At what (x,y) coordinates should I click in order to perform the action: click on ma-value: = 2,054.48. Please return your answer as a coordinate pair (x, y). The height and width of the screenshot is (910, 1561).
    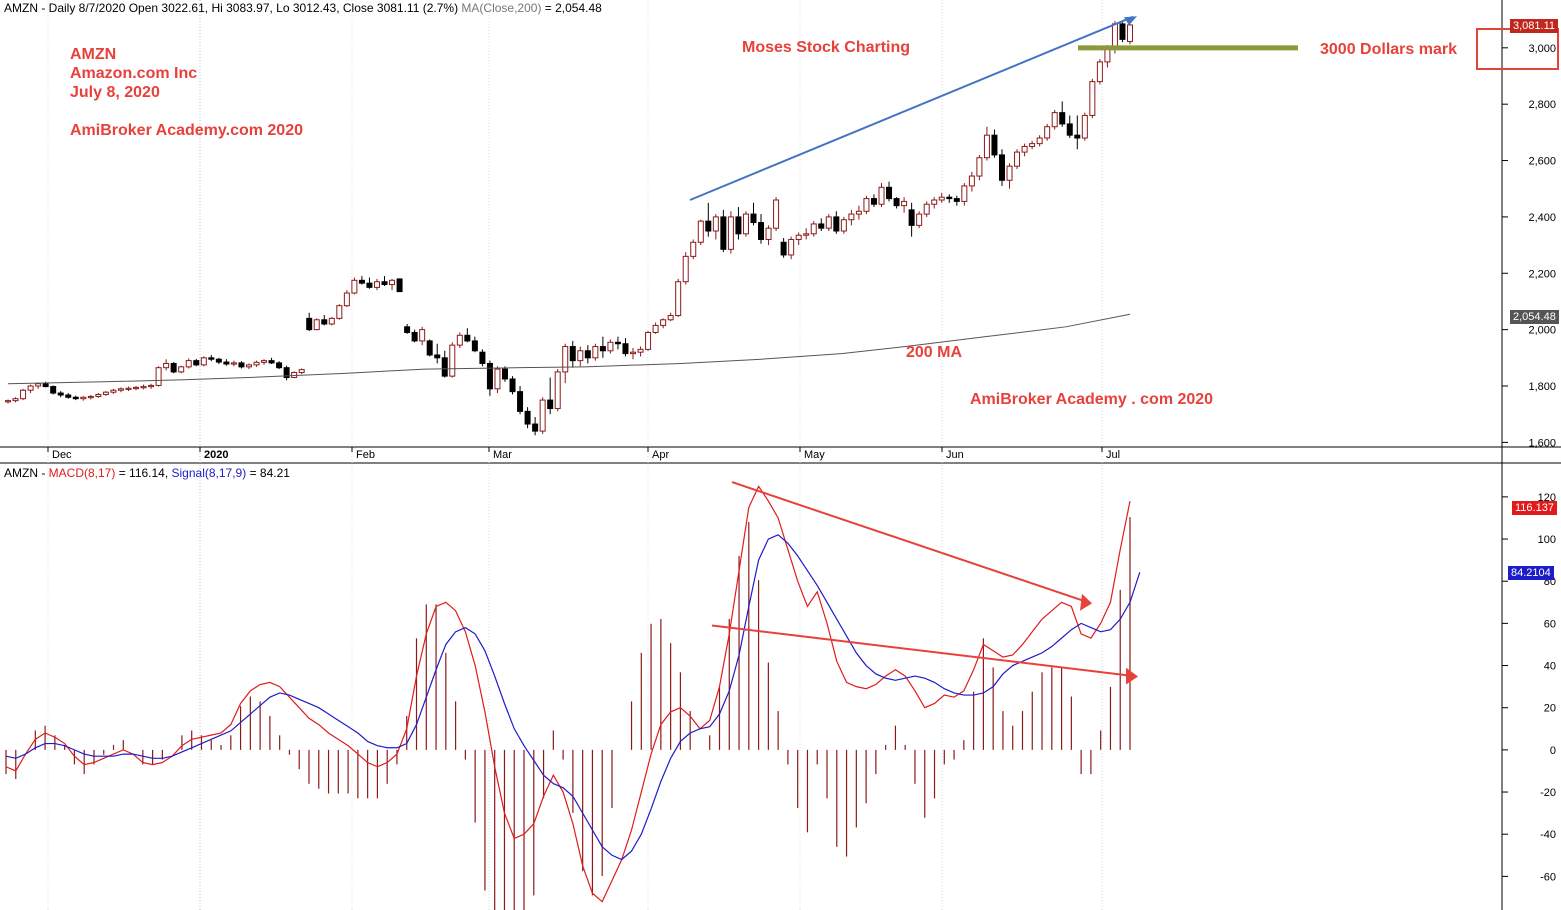
    Looking at the image, I should click on (571, 8).